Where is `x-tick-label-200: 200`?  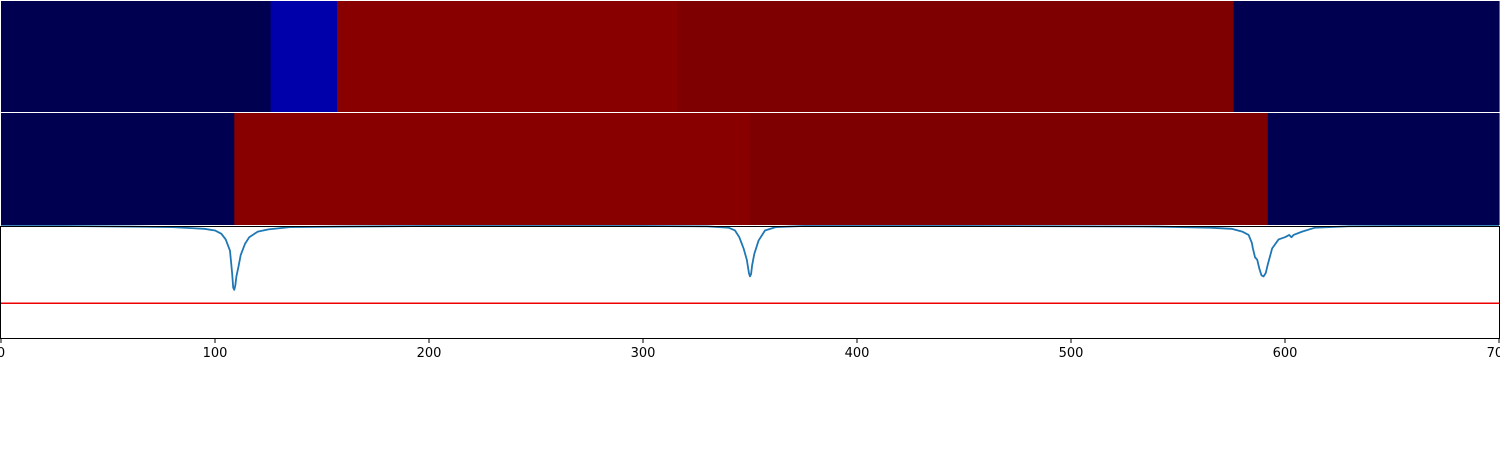
x-tick-label-200: 200 is located at coordinates (429, 353).